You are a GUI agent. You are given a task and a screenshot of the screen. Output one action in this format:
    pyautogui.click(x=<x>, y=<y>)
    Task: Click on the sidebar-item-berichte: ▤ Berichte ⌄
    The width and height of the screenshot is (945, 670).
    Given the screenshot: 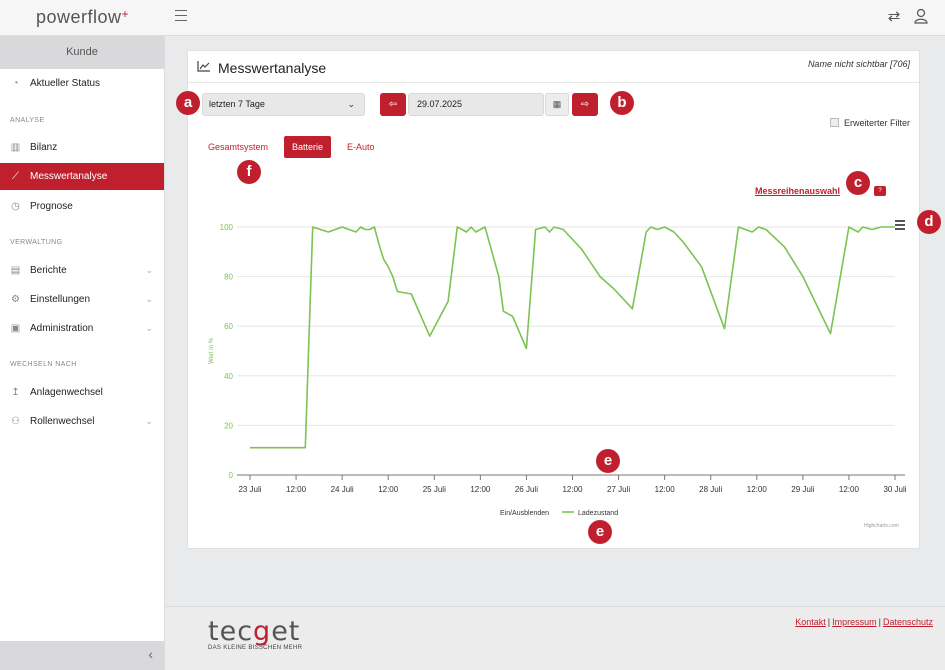 What is the action you would take?
    pyautogui.click(x=82, y=270)
    